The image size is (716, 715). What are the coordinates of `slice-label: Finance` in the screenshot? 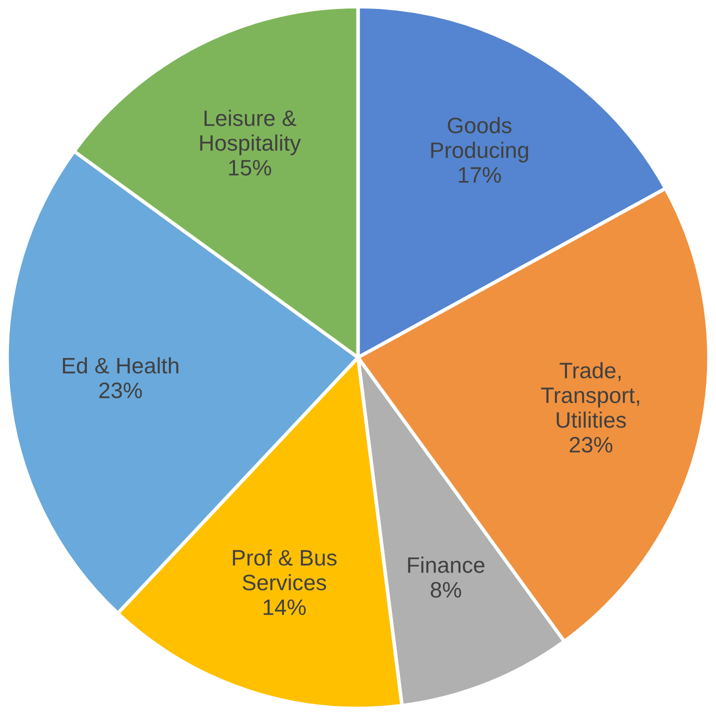 It's located at (446, 564).